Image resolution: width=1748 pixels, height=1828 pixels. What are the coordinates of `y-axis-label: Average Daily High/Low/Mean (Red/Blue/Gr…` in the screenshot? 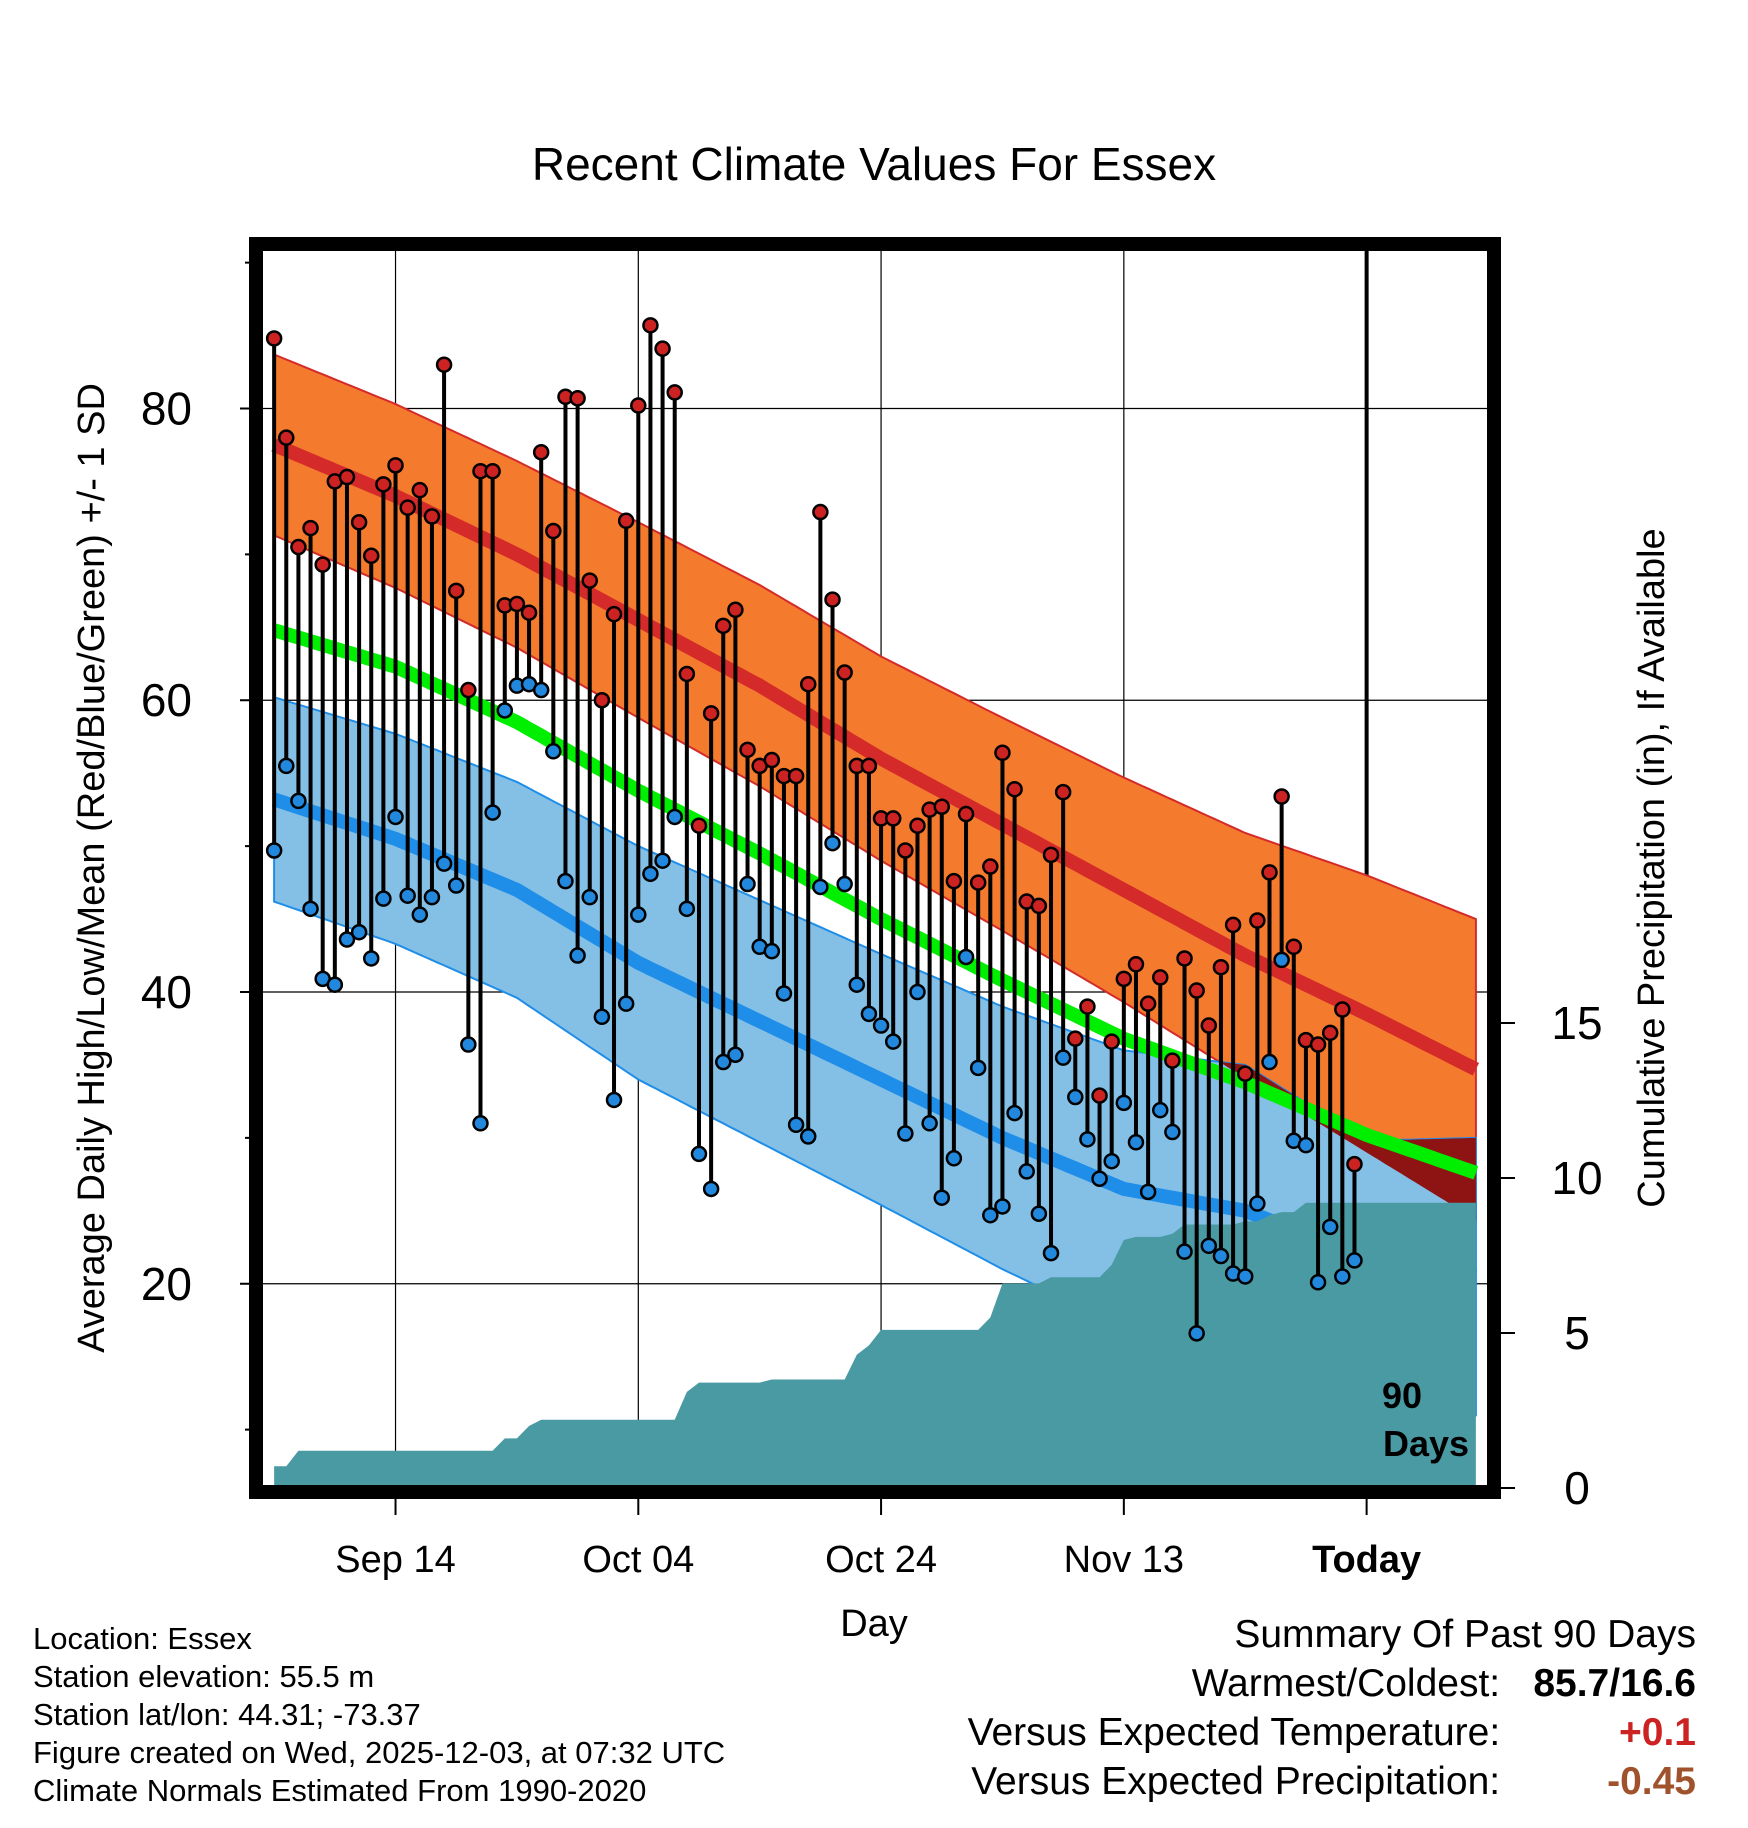 It's located at (92, 868).